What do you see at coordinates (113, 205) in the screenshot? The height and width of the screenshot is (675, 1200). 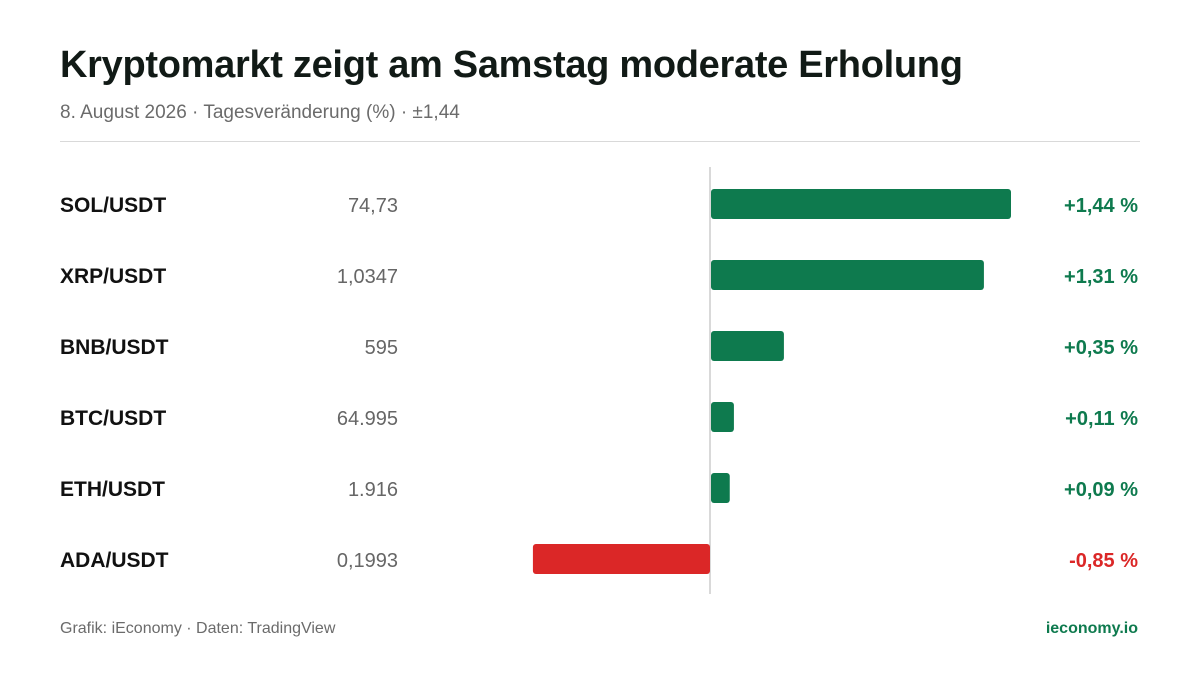 I see `pair-label: SOL/USDT` at bounding box center [113, 205].